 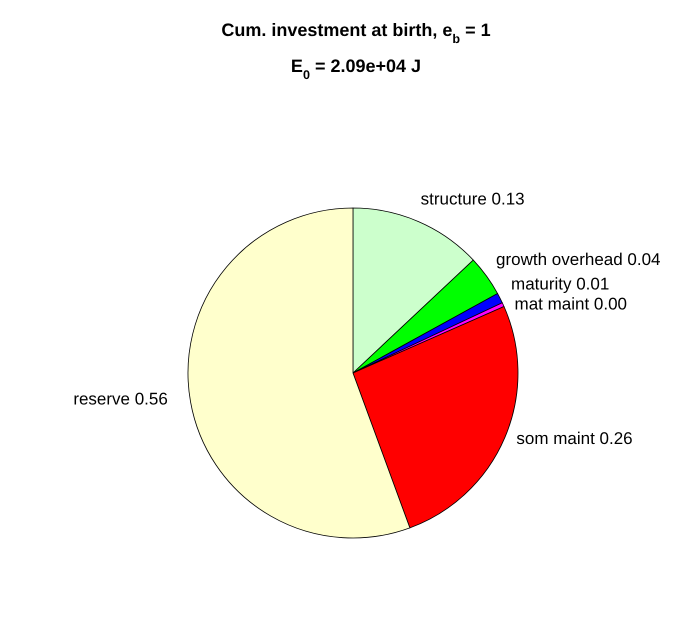 I want to click on slice-label: structure 0.13, so click(x=472, y=199).